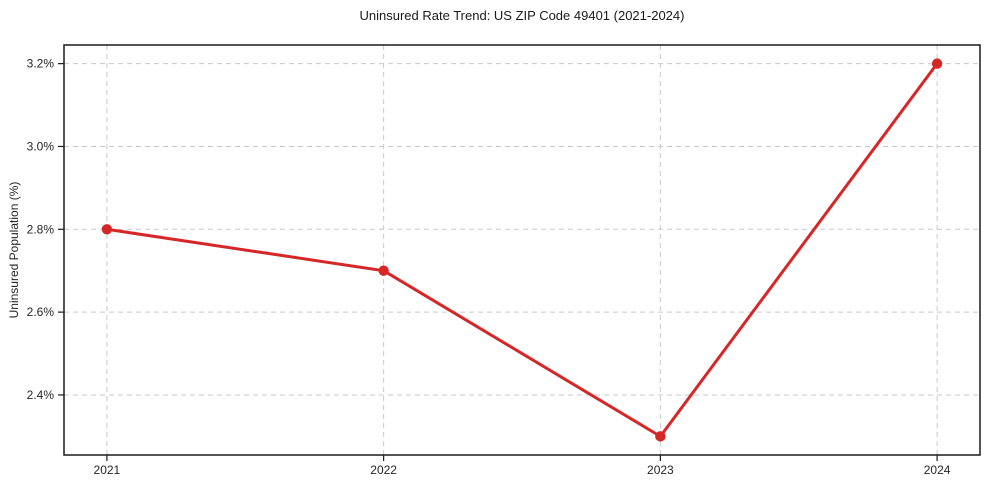  I want to click on x-tick-label: 2024, so click(937, 470).